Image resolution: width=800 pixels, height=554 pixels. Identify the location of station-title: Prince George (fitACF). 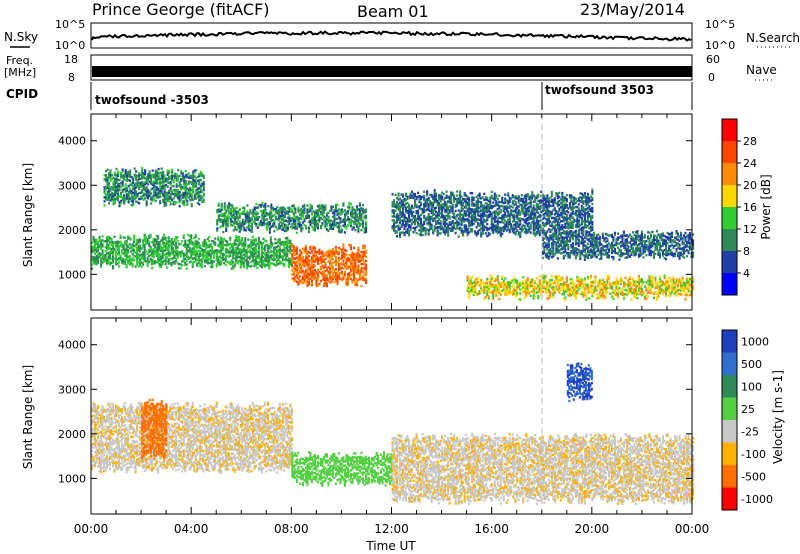
(181, 9).